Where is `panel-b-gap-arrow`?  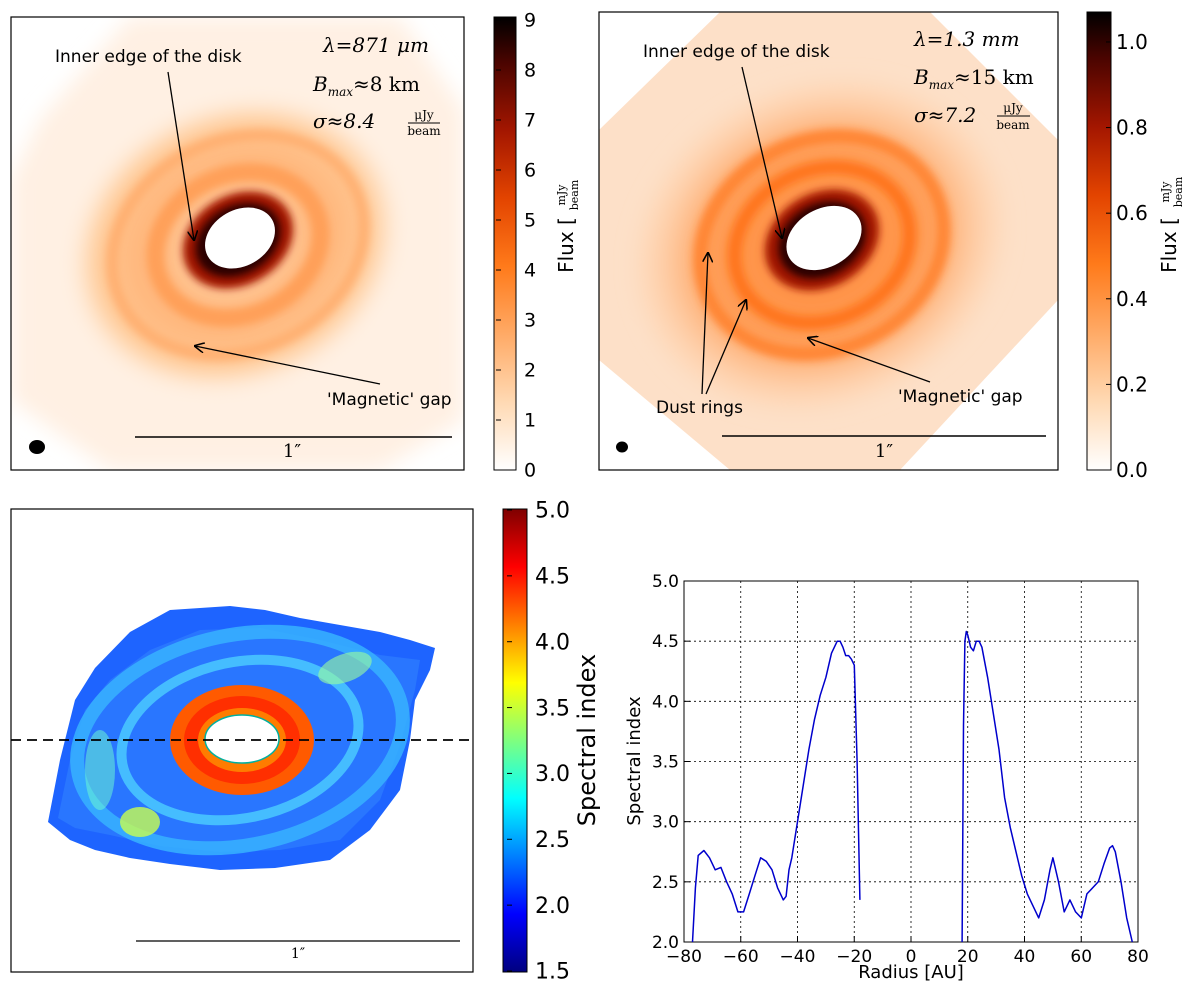
panel-b-gap-arrow is located at coordinates (869, 360).